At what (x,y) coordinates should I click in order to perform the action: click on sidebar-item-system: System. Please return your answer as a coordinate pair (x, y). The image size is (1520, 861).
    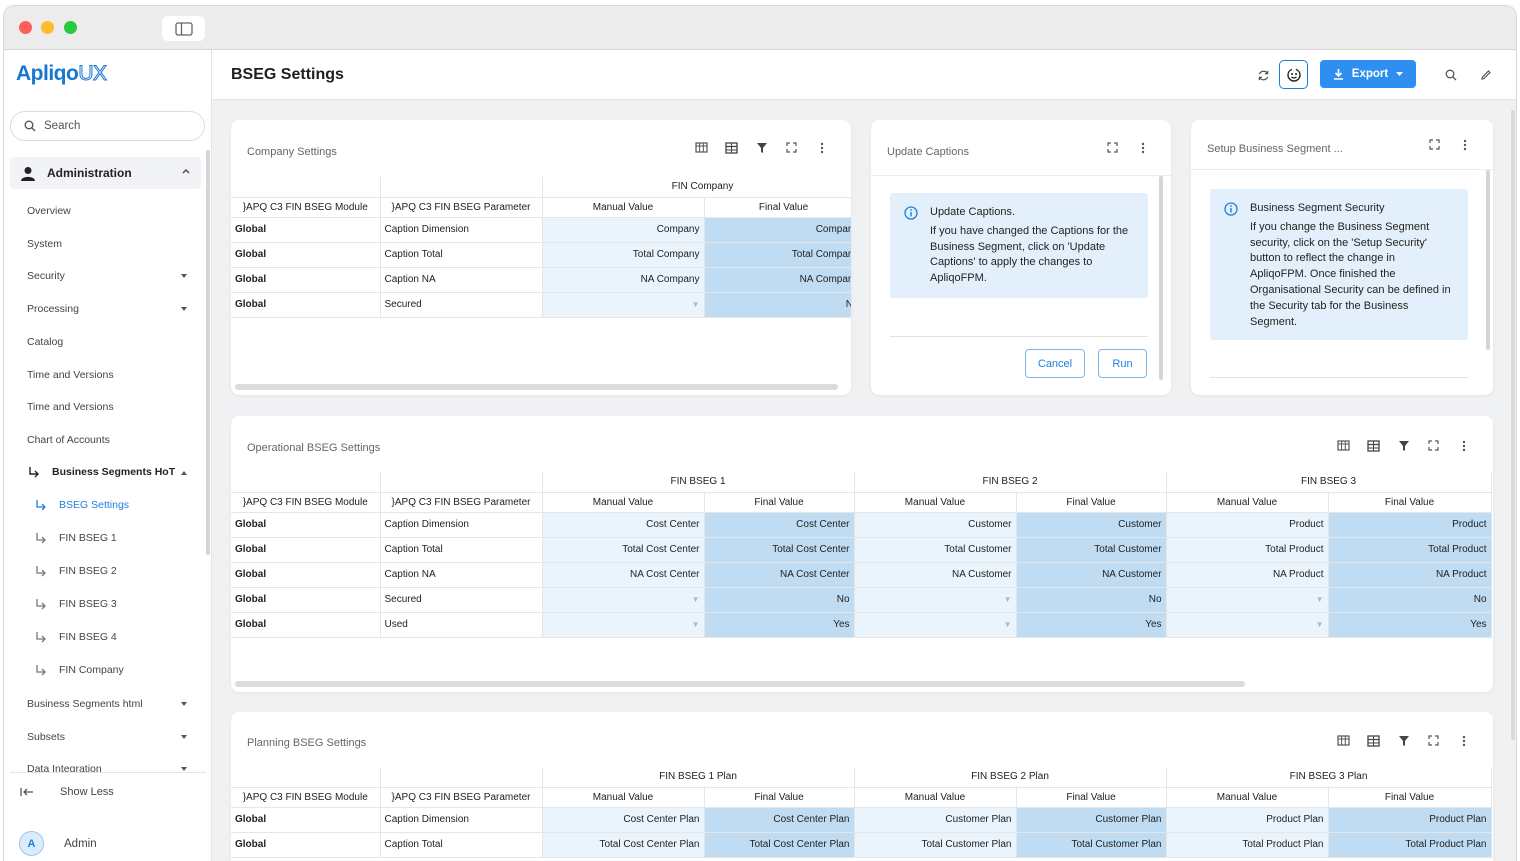
    Looking at the image, I should click on (45, 244).